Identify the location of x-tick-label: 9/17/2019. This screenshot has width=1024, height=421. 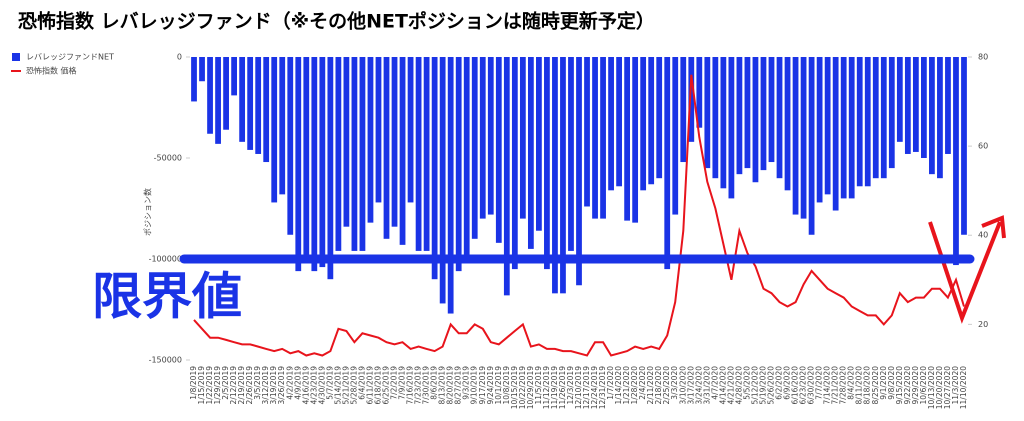
(482, 385).